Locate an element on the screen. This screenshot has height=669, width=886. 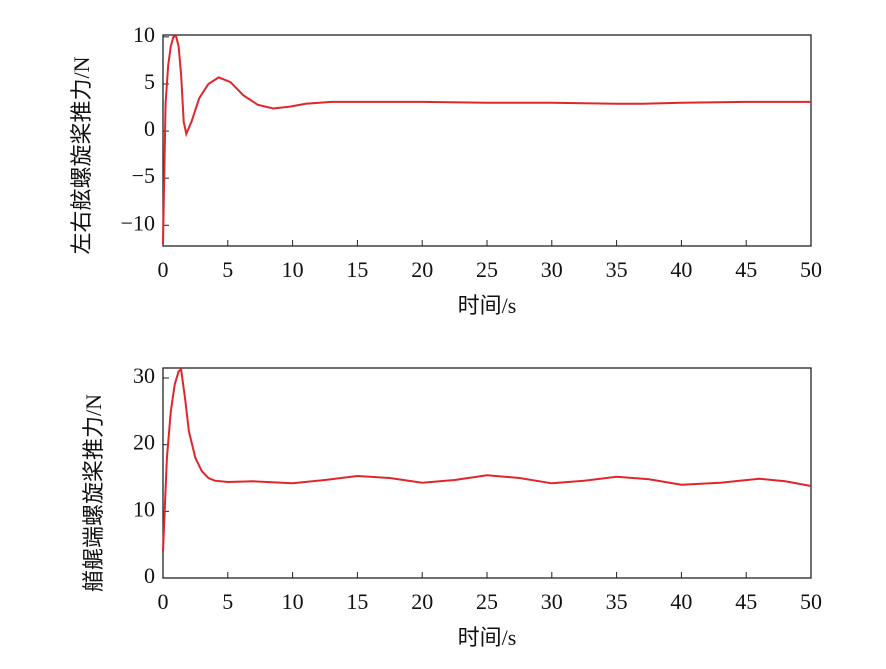
y-tick-label: 5 is located at coordinates (149, 81).